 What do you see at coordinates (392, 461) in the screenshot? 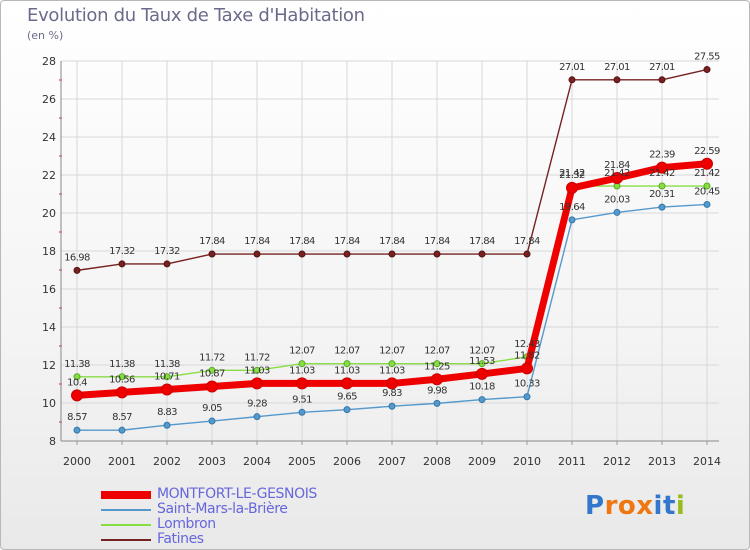
I see `x-tick-label: 2007` at bounding box center [392, 461].